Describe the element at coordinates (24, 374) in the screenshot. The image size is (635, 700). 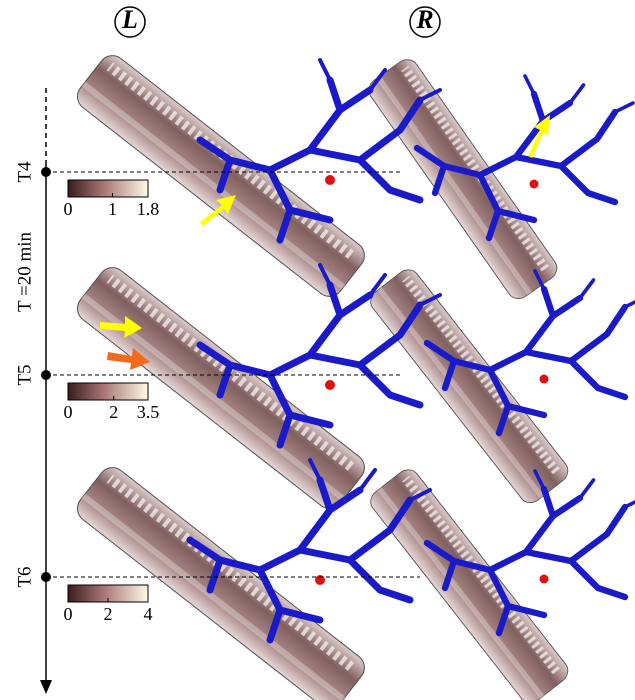
I see `time-step: T5` at that location.